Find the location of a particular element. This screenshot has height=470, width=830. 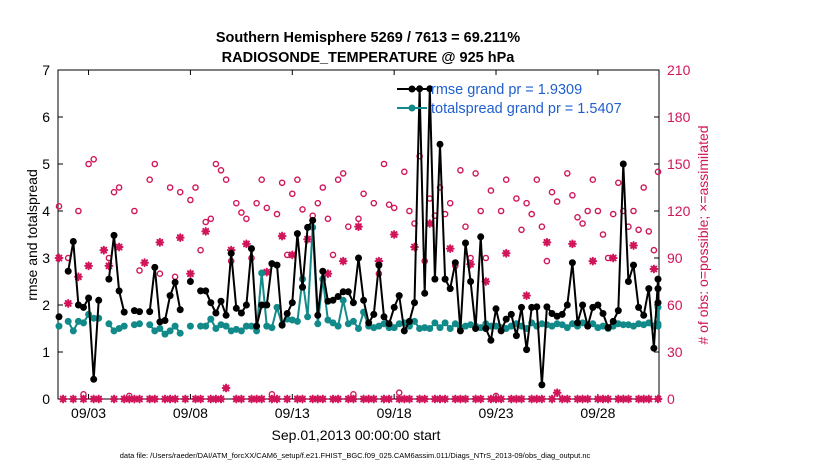

y-right-tick-label: 150 is located at coordinates (679, 164).